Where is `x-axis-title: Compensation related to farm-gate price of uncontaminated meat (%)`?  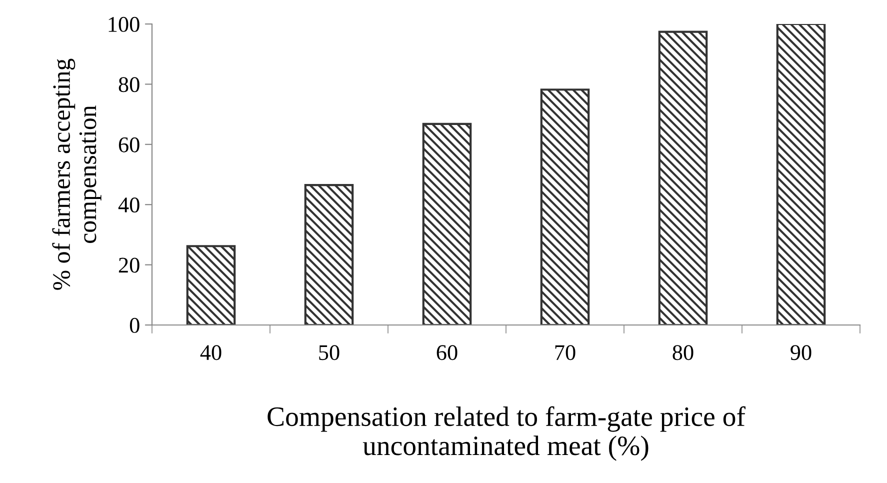 x-axis-title: Compensation related to farm-gate price of uncontaminated meat (%) is located at coordinates (507, 433).